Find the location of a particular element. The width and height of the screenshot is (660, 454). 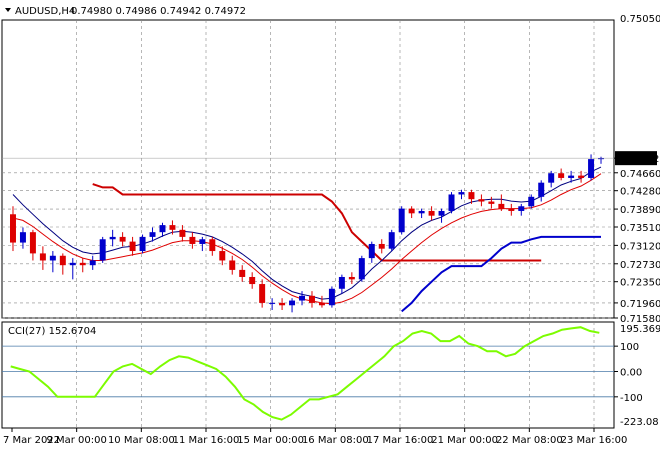

price-axis-label: 0.73890 is located at coordinates (640, 210).